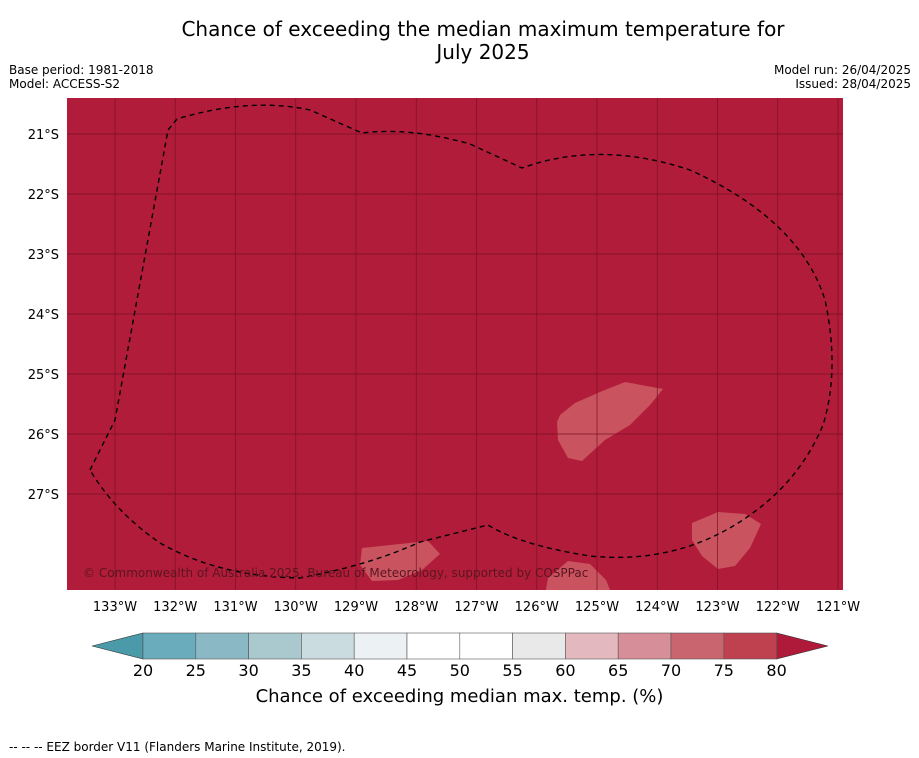  I want to click on meta-left: Base period: 1981-2018 Model: ACCESS-S2, so click(81, 77).